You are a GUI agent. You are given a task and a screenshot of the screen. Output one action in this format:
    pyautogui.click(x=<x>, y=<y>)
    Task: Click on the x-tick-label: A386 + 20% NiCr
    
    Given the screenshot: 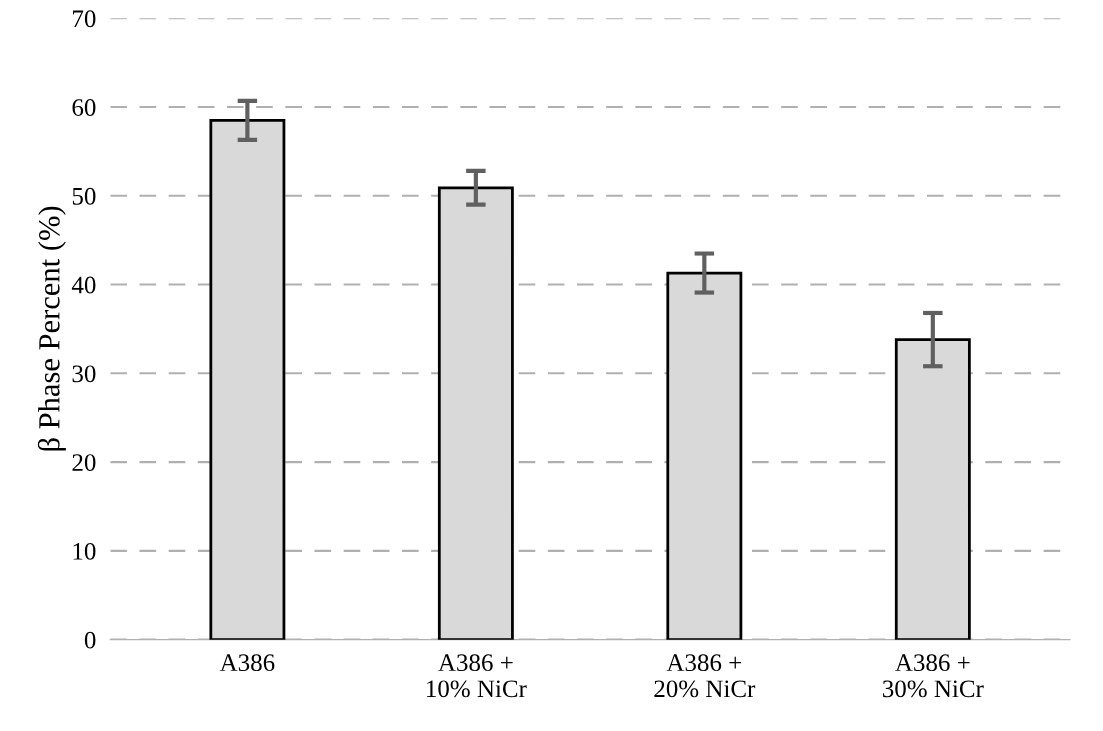 What is the action you would take?
    pyautogui.click(x=705, y=676)
    